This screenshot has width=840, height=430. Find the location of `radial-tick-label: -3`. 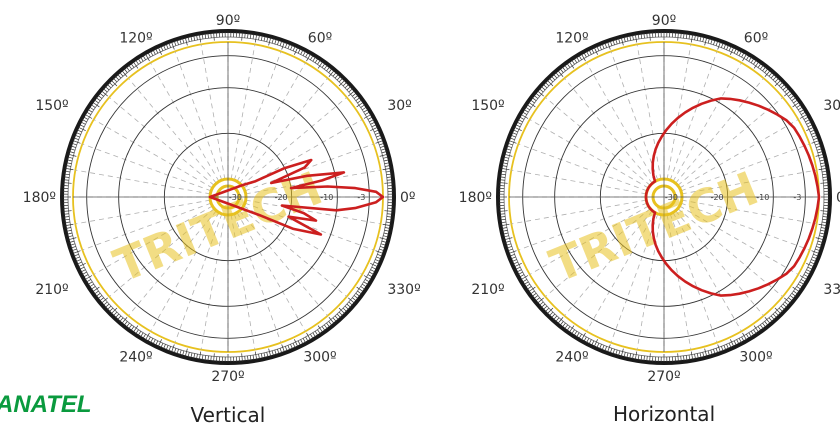

radial-tick-label: -3 is located at coordinates (361, 197).